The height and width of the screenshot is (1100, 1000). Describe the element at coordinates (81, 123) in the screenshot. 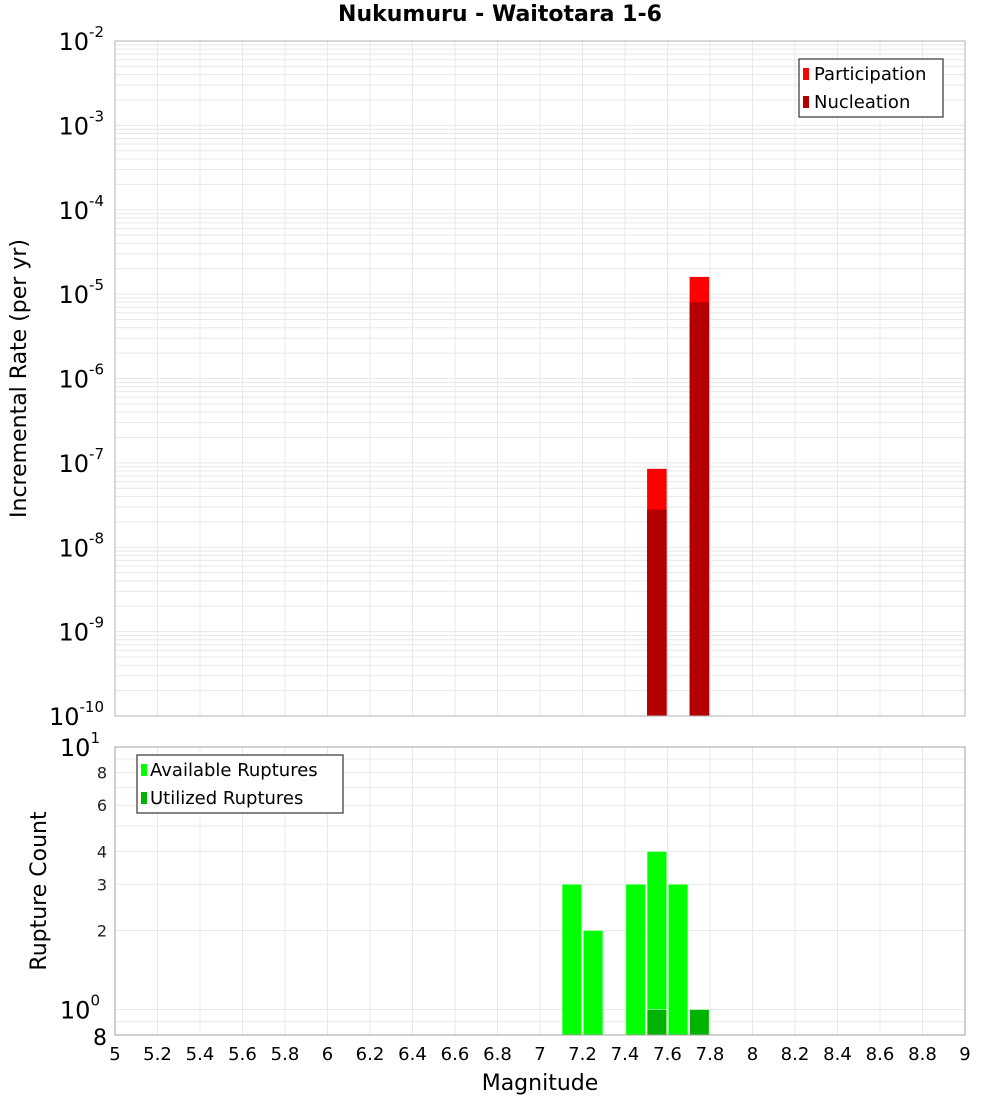

I see `svg-text: 10⁻³` at that location.